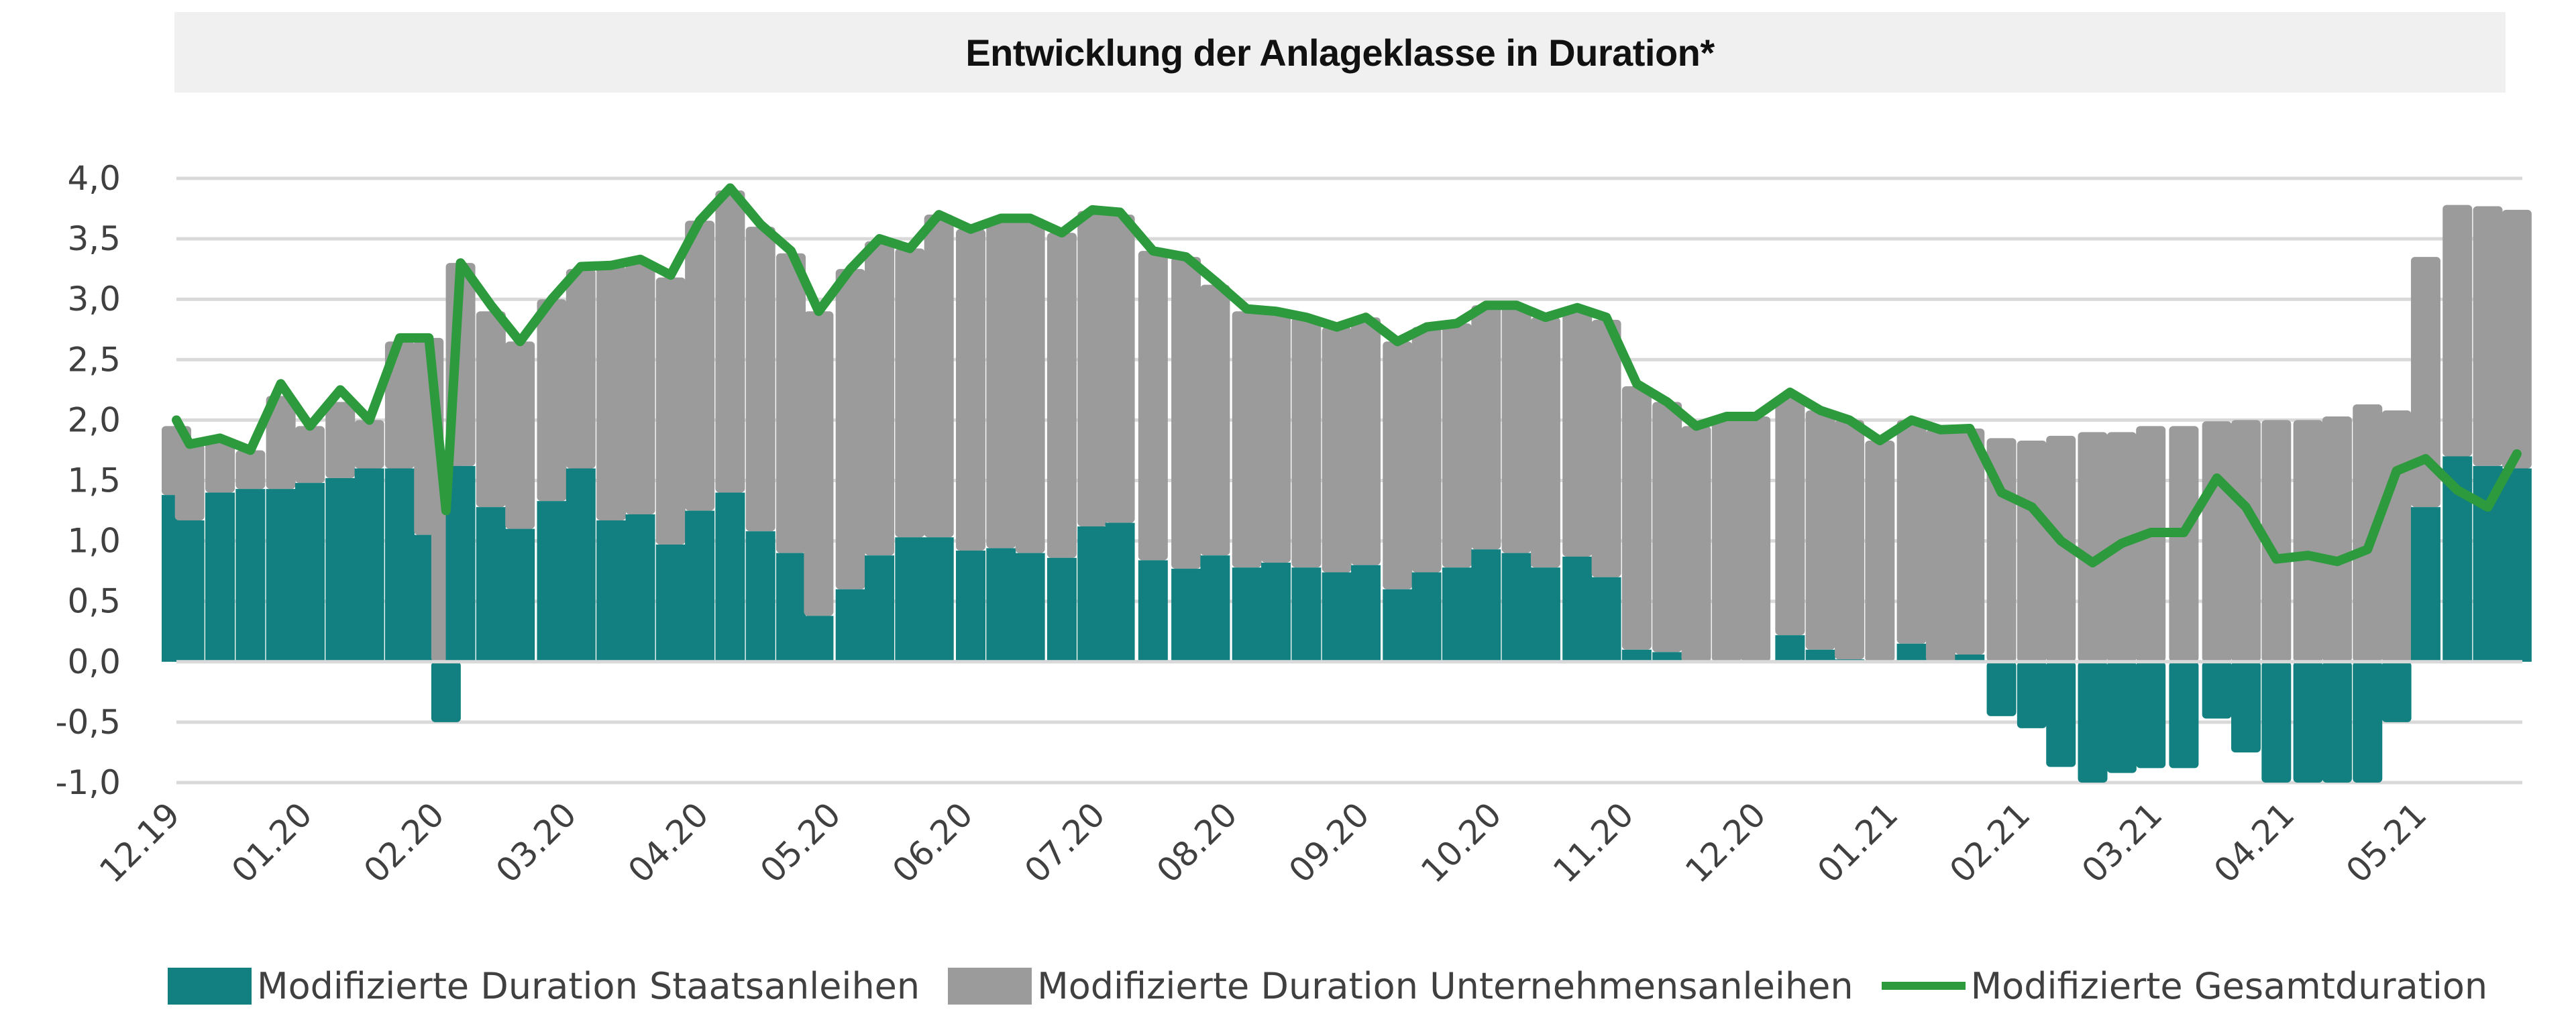 The image size is (2576, 1020). Describe the element at coordinates (94, 661) in the screenshot. I see `y-tick-label: 0,0` at that location.